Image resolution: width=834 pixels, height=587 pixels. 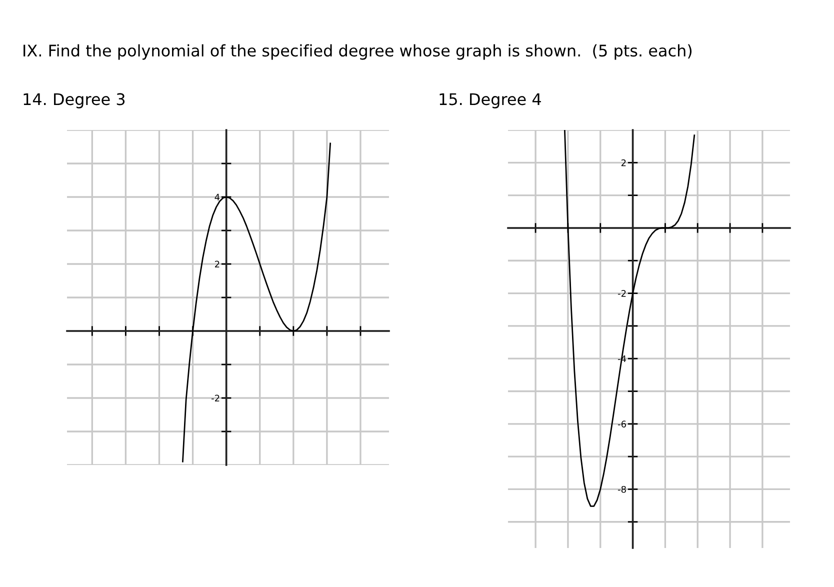 What do you see at coordinates (358, 52) in the screenshot?
I see `text: IX. Find the polynomial of the specified degree whose graph is shown. (5 pts. each)` at bounding box center [358, 52].